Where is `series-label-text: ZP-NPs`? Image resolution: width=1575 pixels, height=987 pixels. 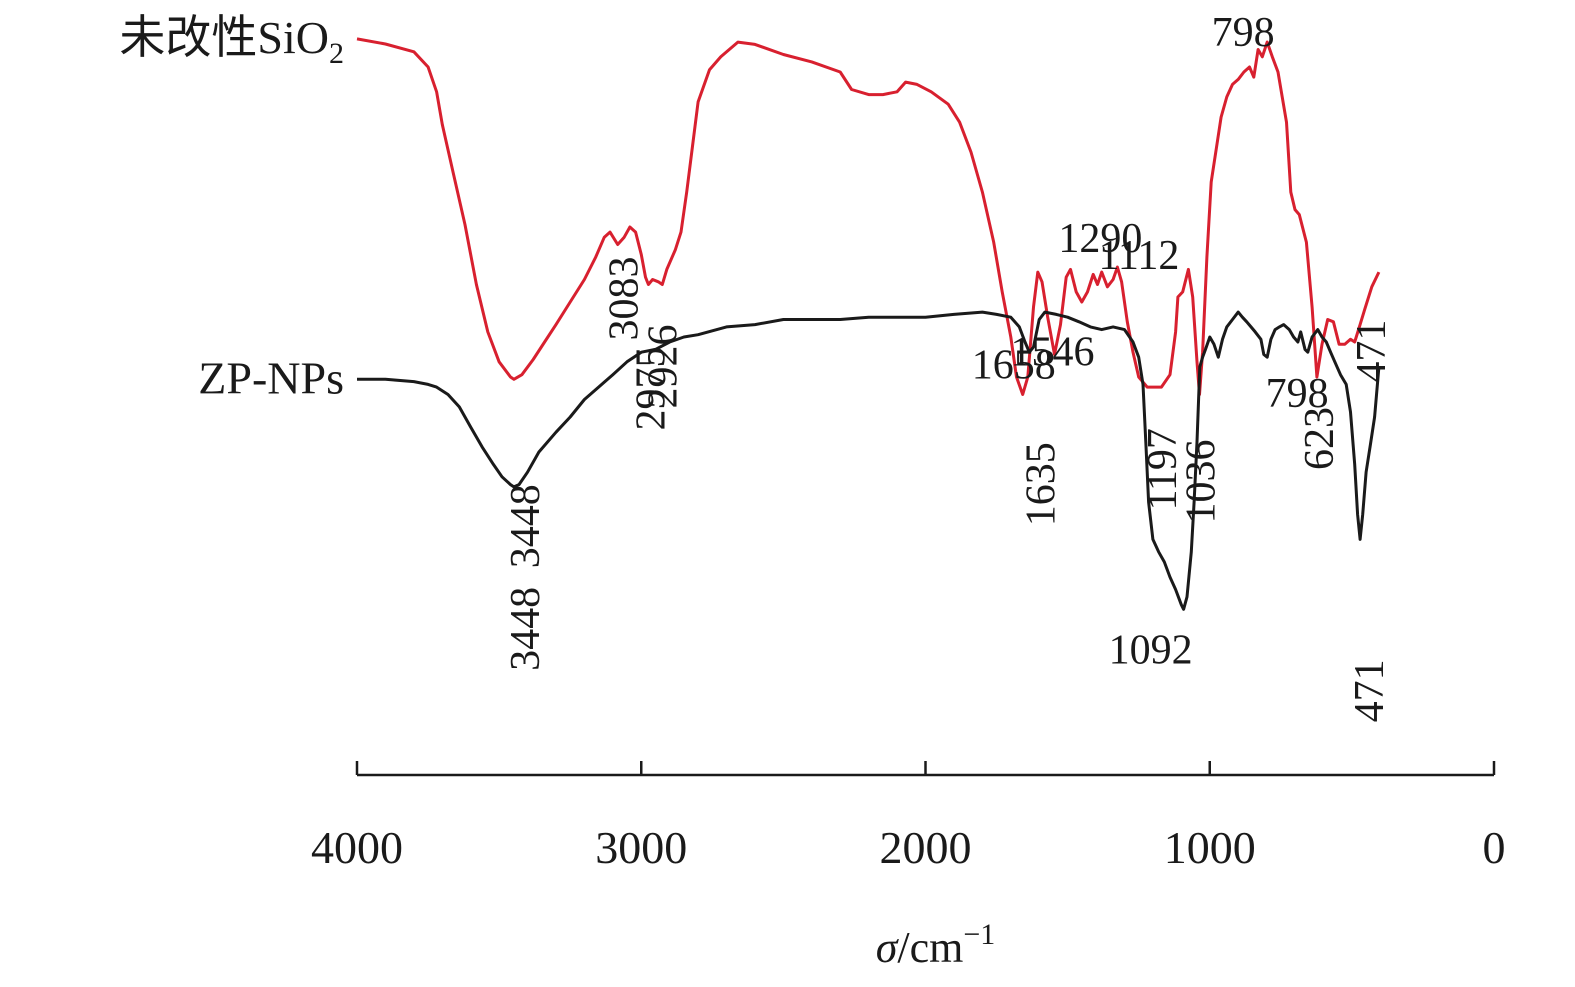
series-label-text: ZP-NPs is located at coordinates (271, 377).